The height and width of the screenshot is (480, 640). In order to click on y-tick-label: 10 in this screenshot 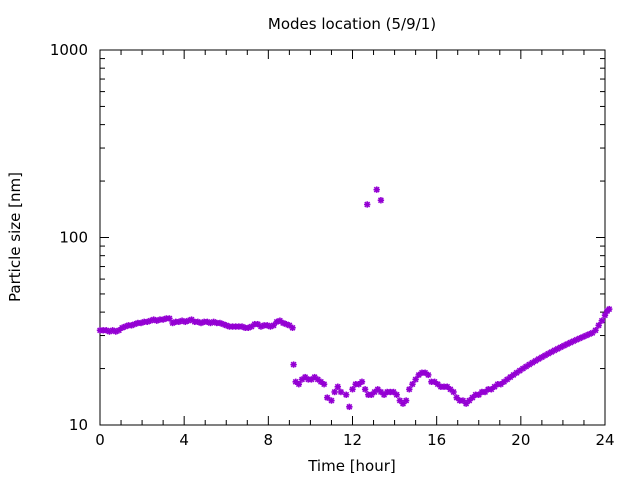, I will do `click(78, 425)`.